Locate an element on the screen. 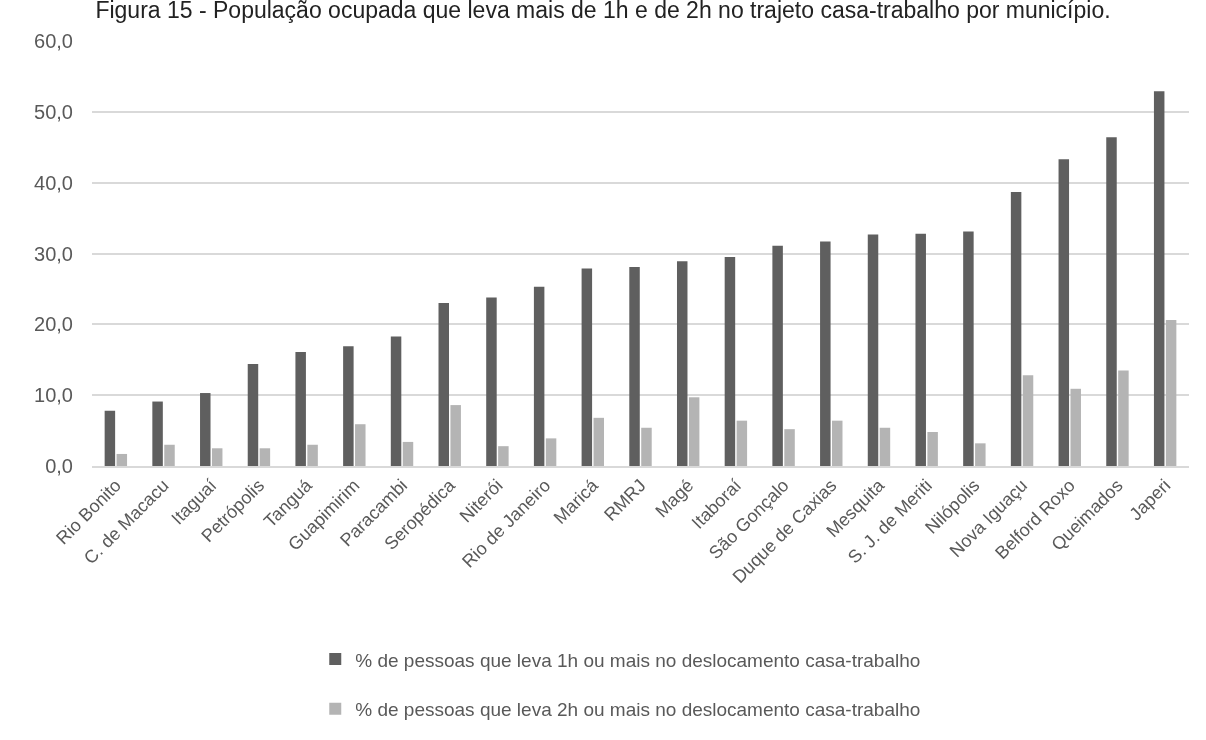  y-tick-label: 0,0 is located at coordinates (59, 466).